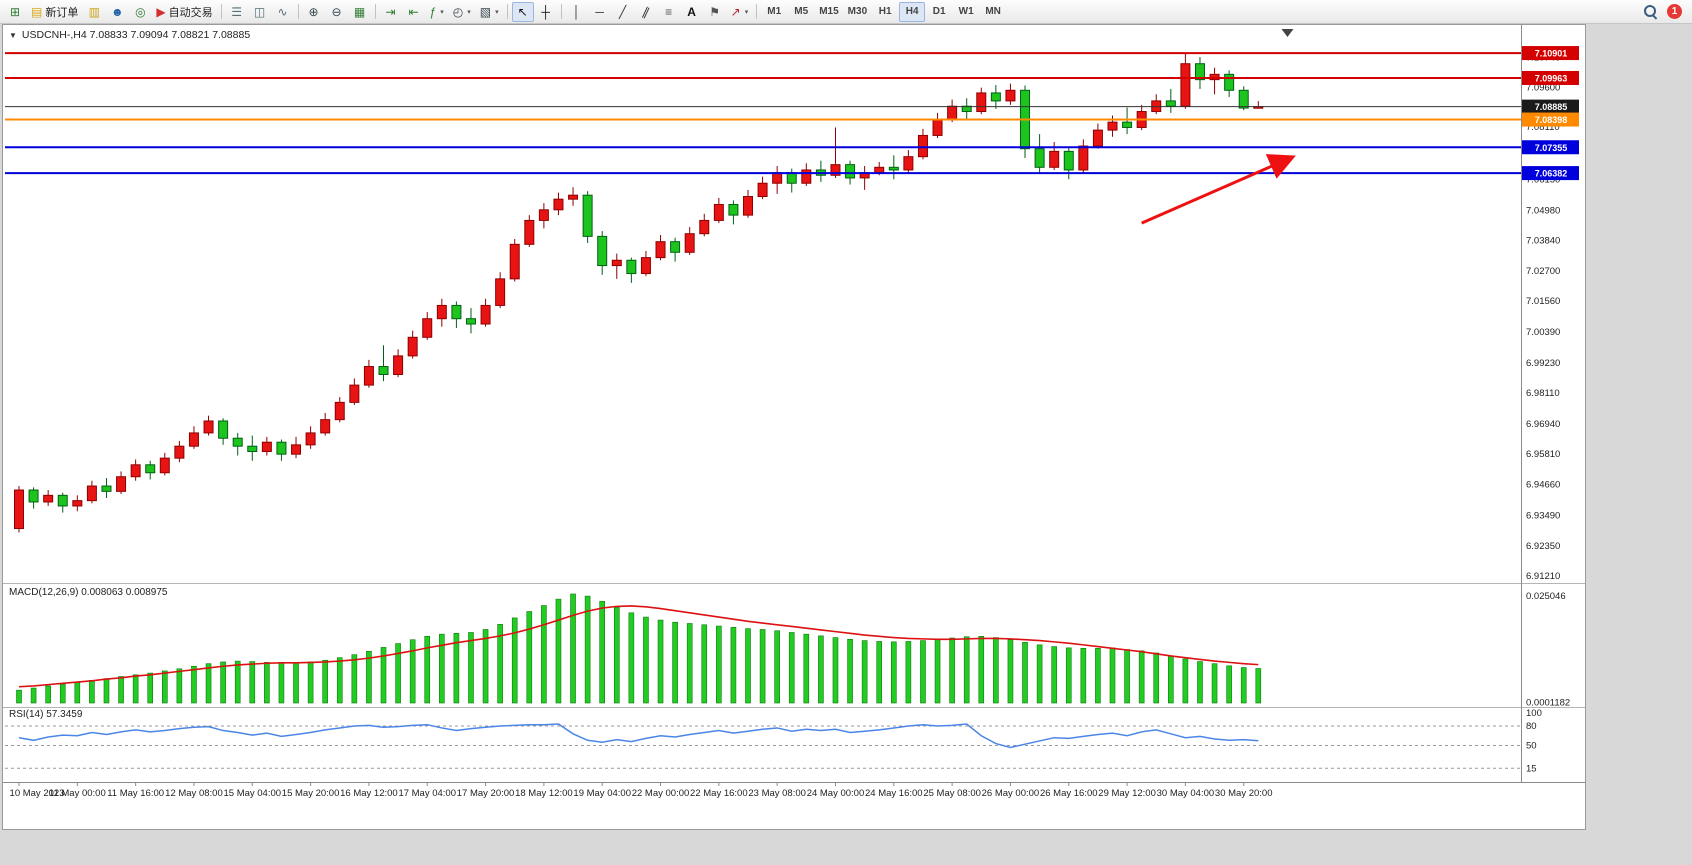 Image resolution: width=1692 pixels, height=865 pixels. I want to click on timeframe-m1-button: M1, so click(774, 12).